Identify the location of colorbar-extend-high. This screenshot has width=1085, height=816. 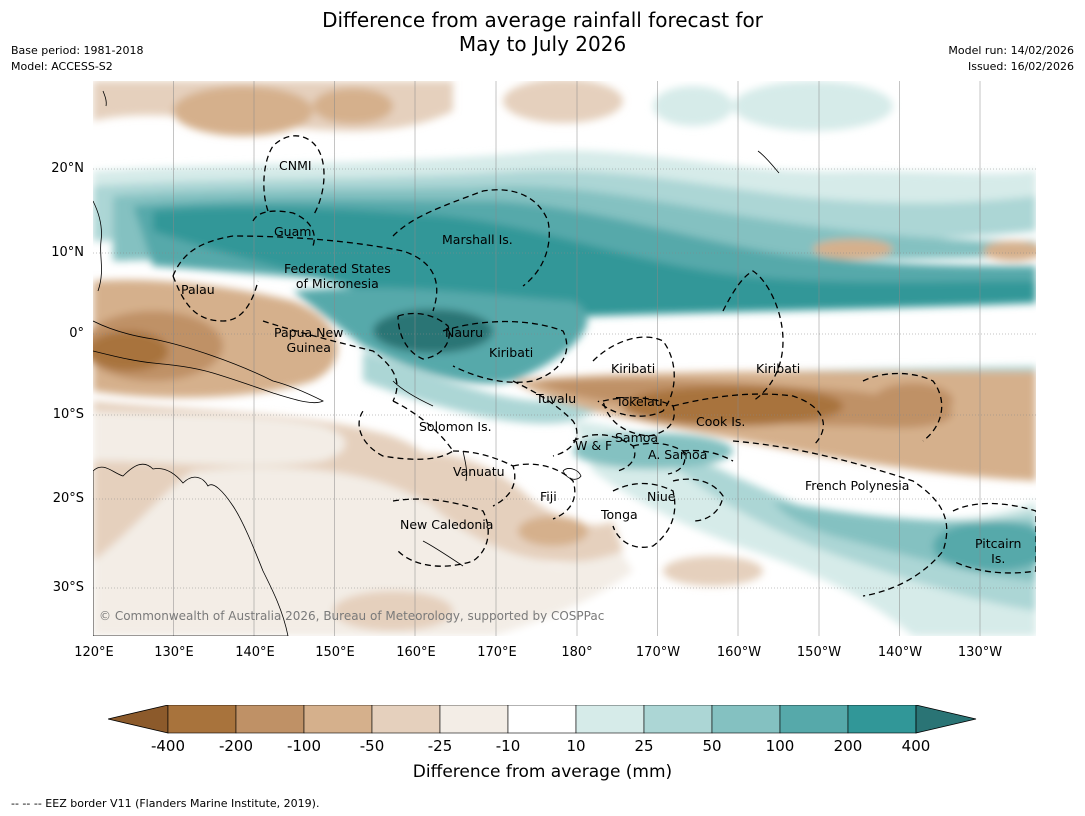
(946, 719).